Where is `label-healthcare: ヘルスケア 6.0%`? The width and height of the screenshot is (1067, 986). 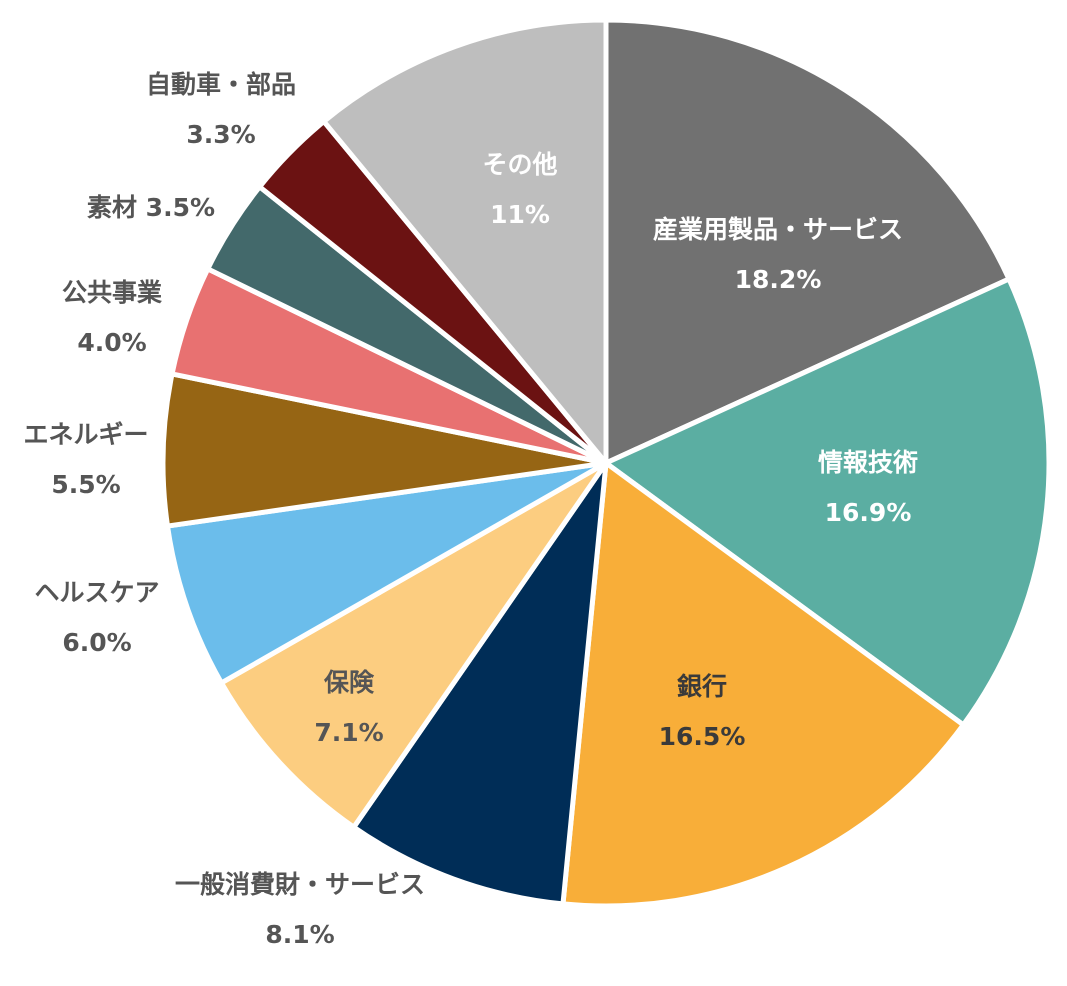
label-healthcare: ヘルスケア 6.0% is located at coordinates (96, 618).